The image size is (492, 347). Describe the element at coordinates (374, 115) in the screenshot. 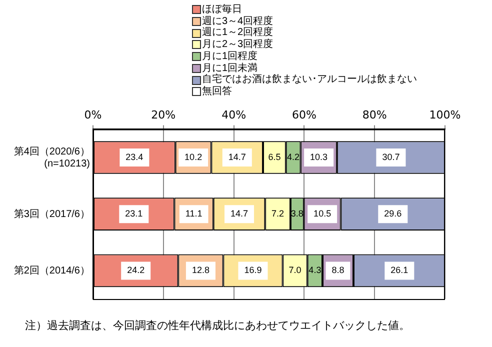

I see `x-tick-label: 80%` at that location.